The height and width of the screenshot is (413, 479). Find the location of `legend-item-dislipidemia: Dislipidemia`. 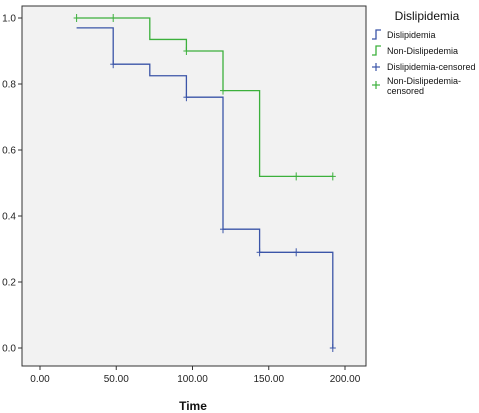

legend-item-dislipidemia: Dislipidemia is located at coordinates (404, 34).